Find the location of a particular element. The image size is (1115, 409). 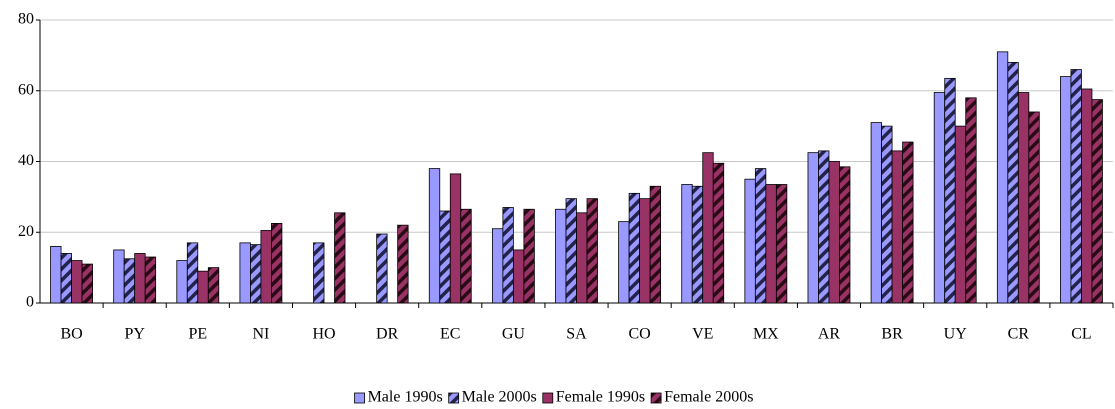

y-tick-label: 20 is located at coordinates (26, 231).